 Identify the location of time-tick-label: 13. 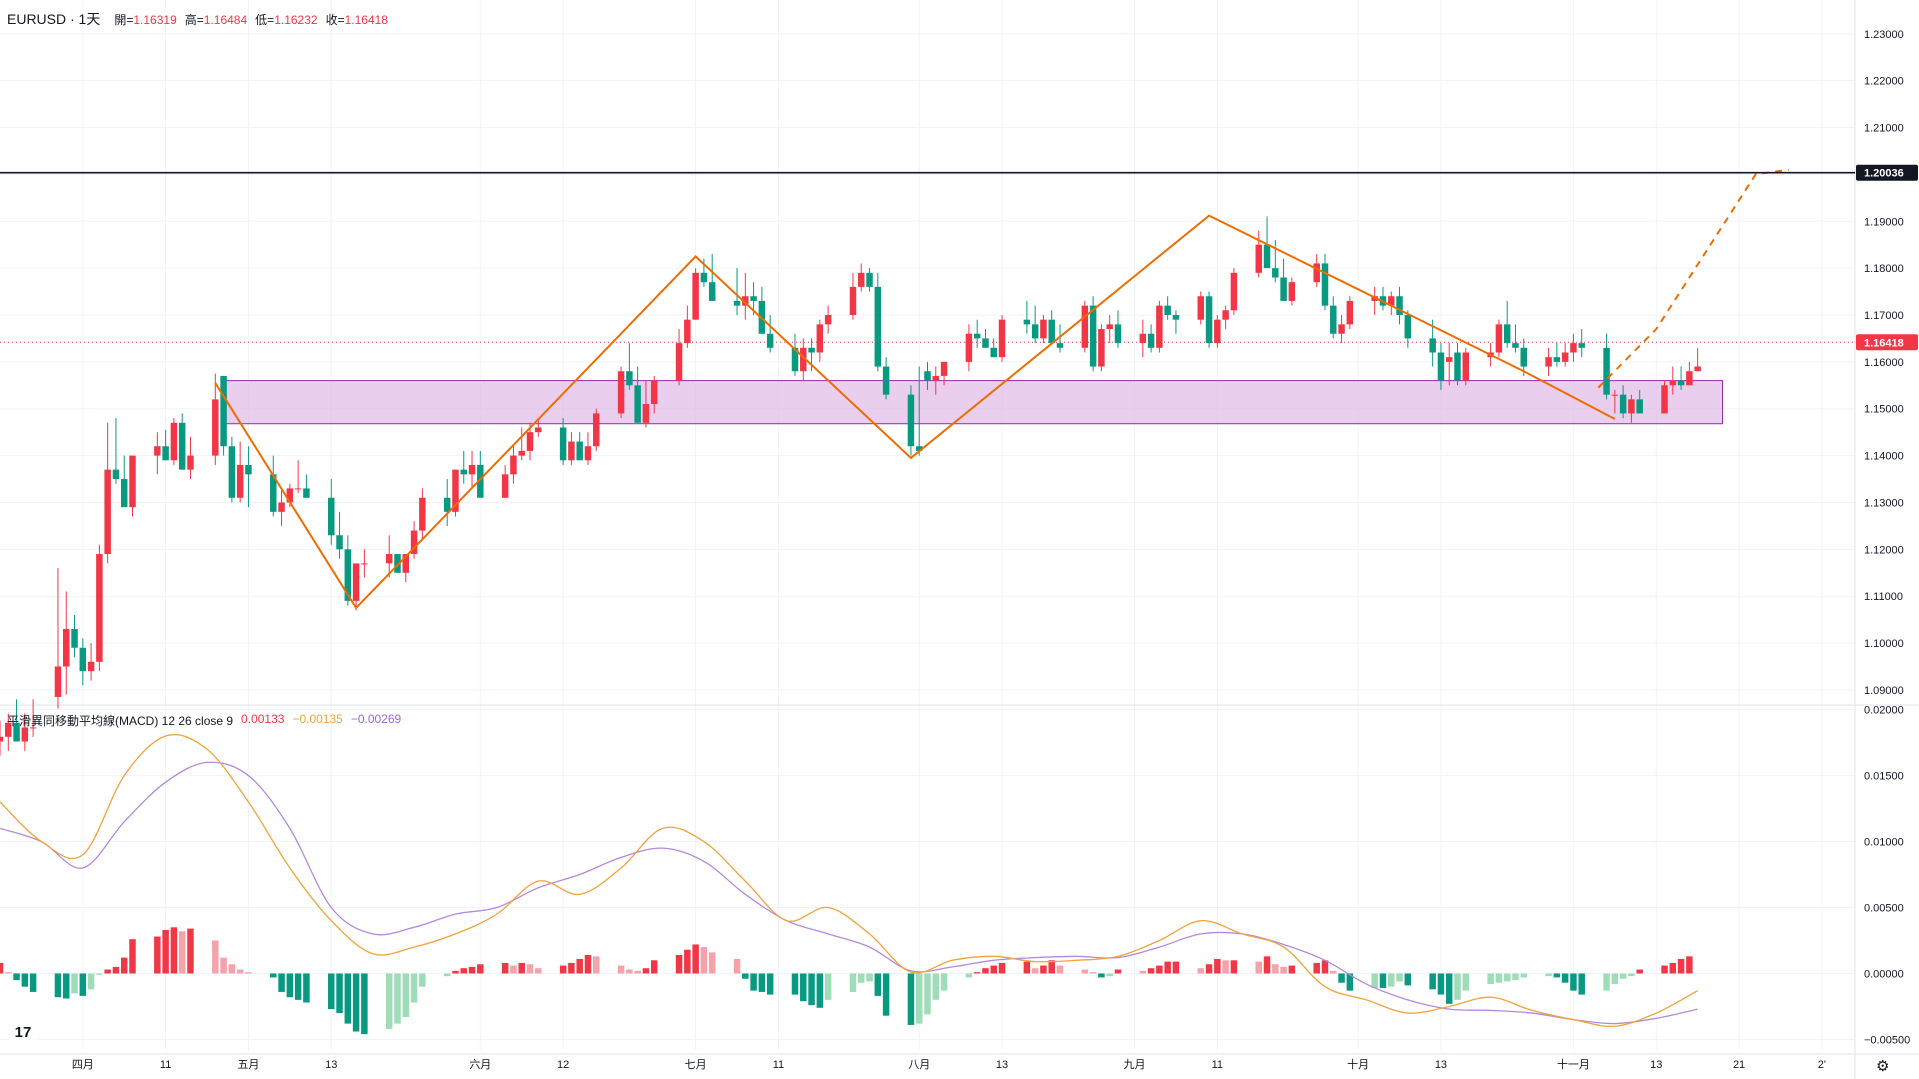
(1656, 1065).